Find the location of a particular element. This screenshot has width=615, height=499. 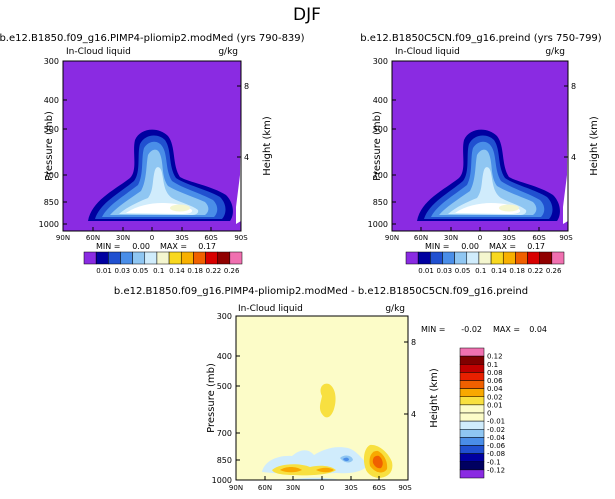

stats-min-label: MIN = is located at coordinates (437, 246).